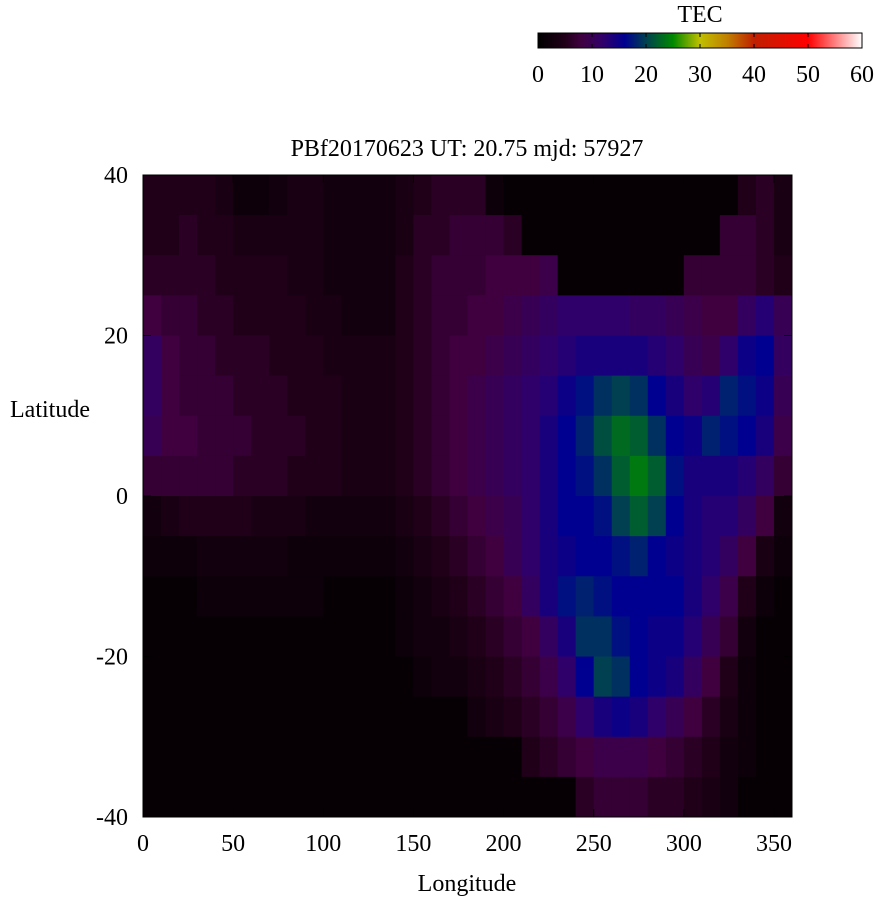 This screenshot has width=877, height=905. I want to click on y-tick-label: -20, so click(112, 658).